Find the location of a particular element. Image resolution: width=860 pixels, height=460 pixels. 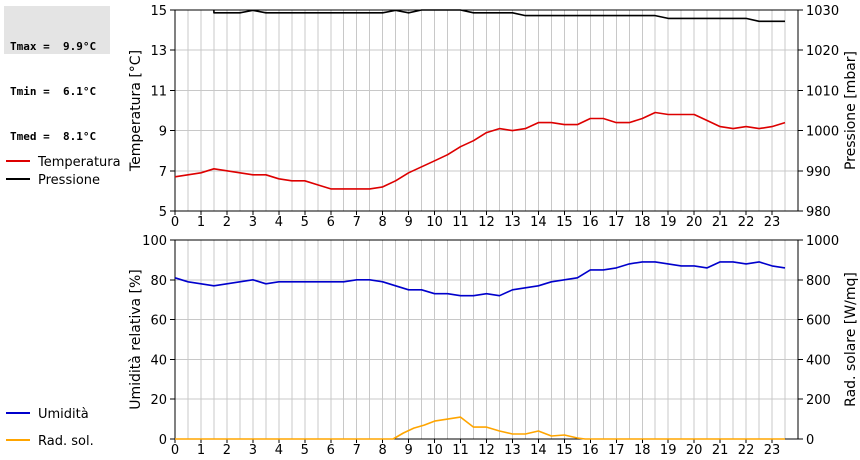

series-line-temperatura is located at coordinates (480, 150).